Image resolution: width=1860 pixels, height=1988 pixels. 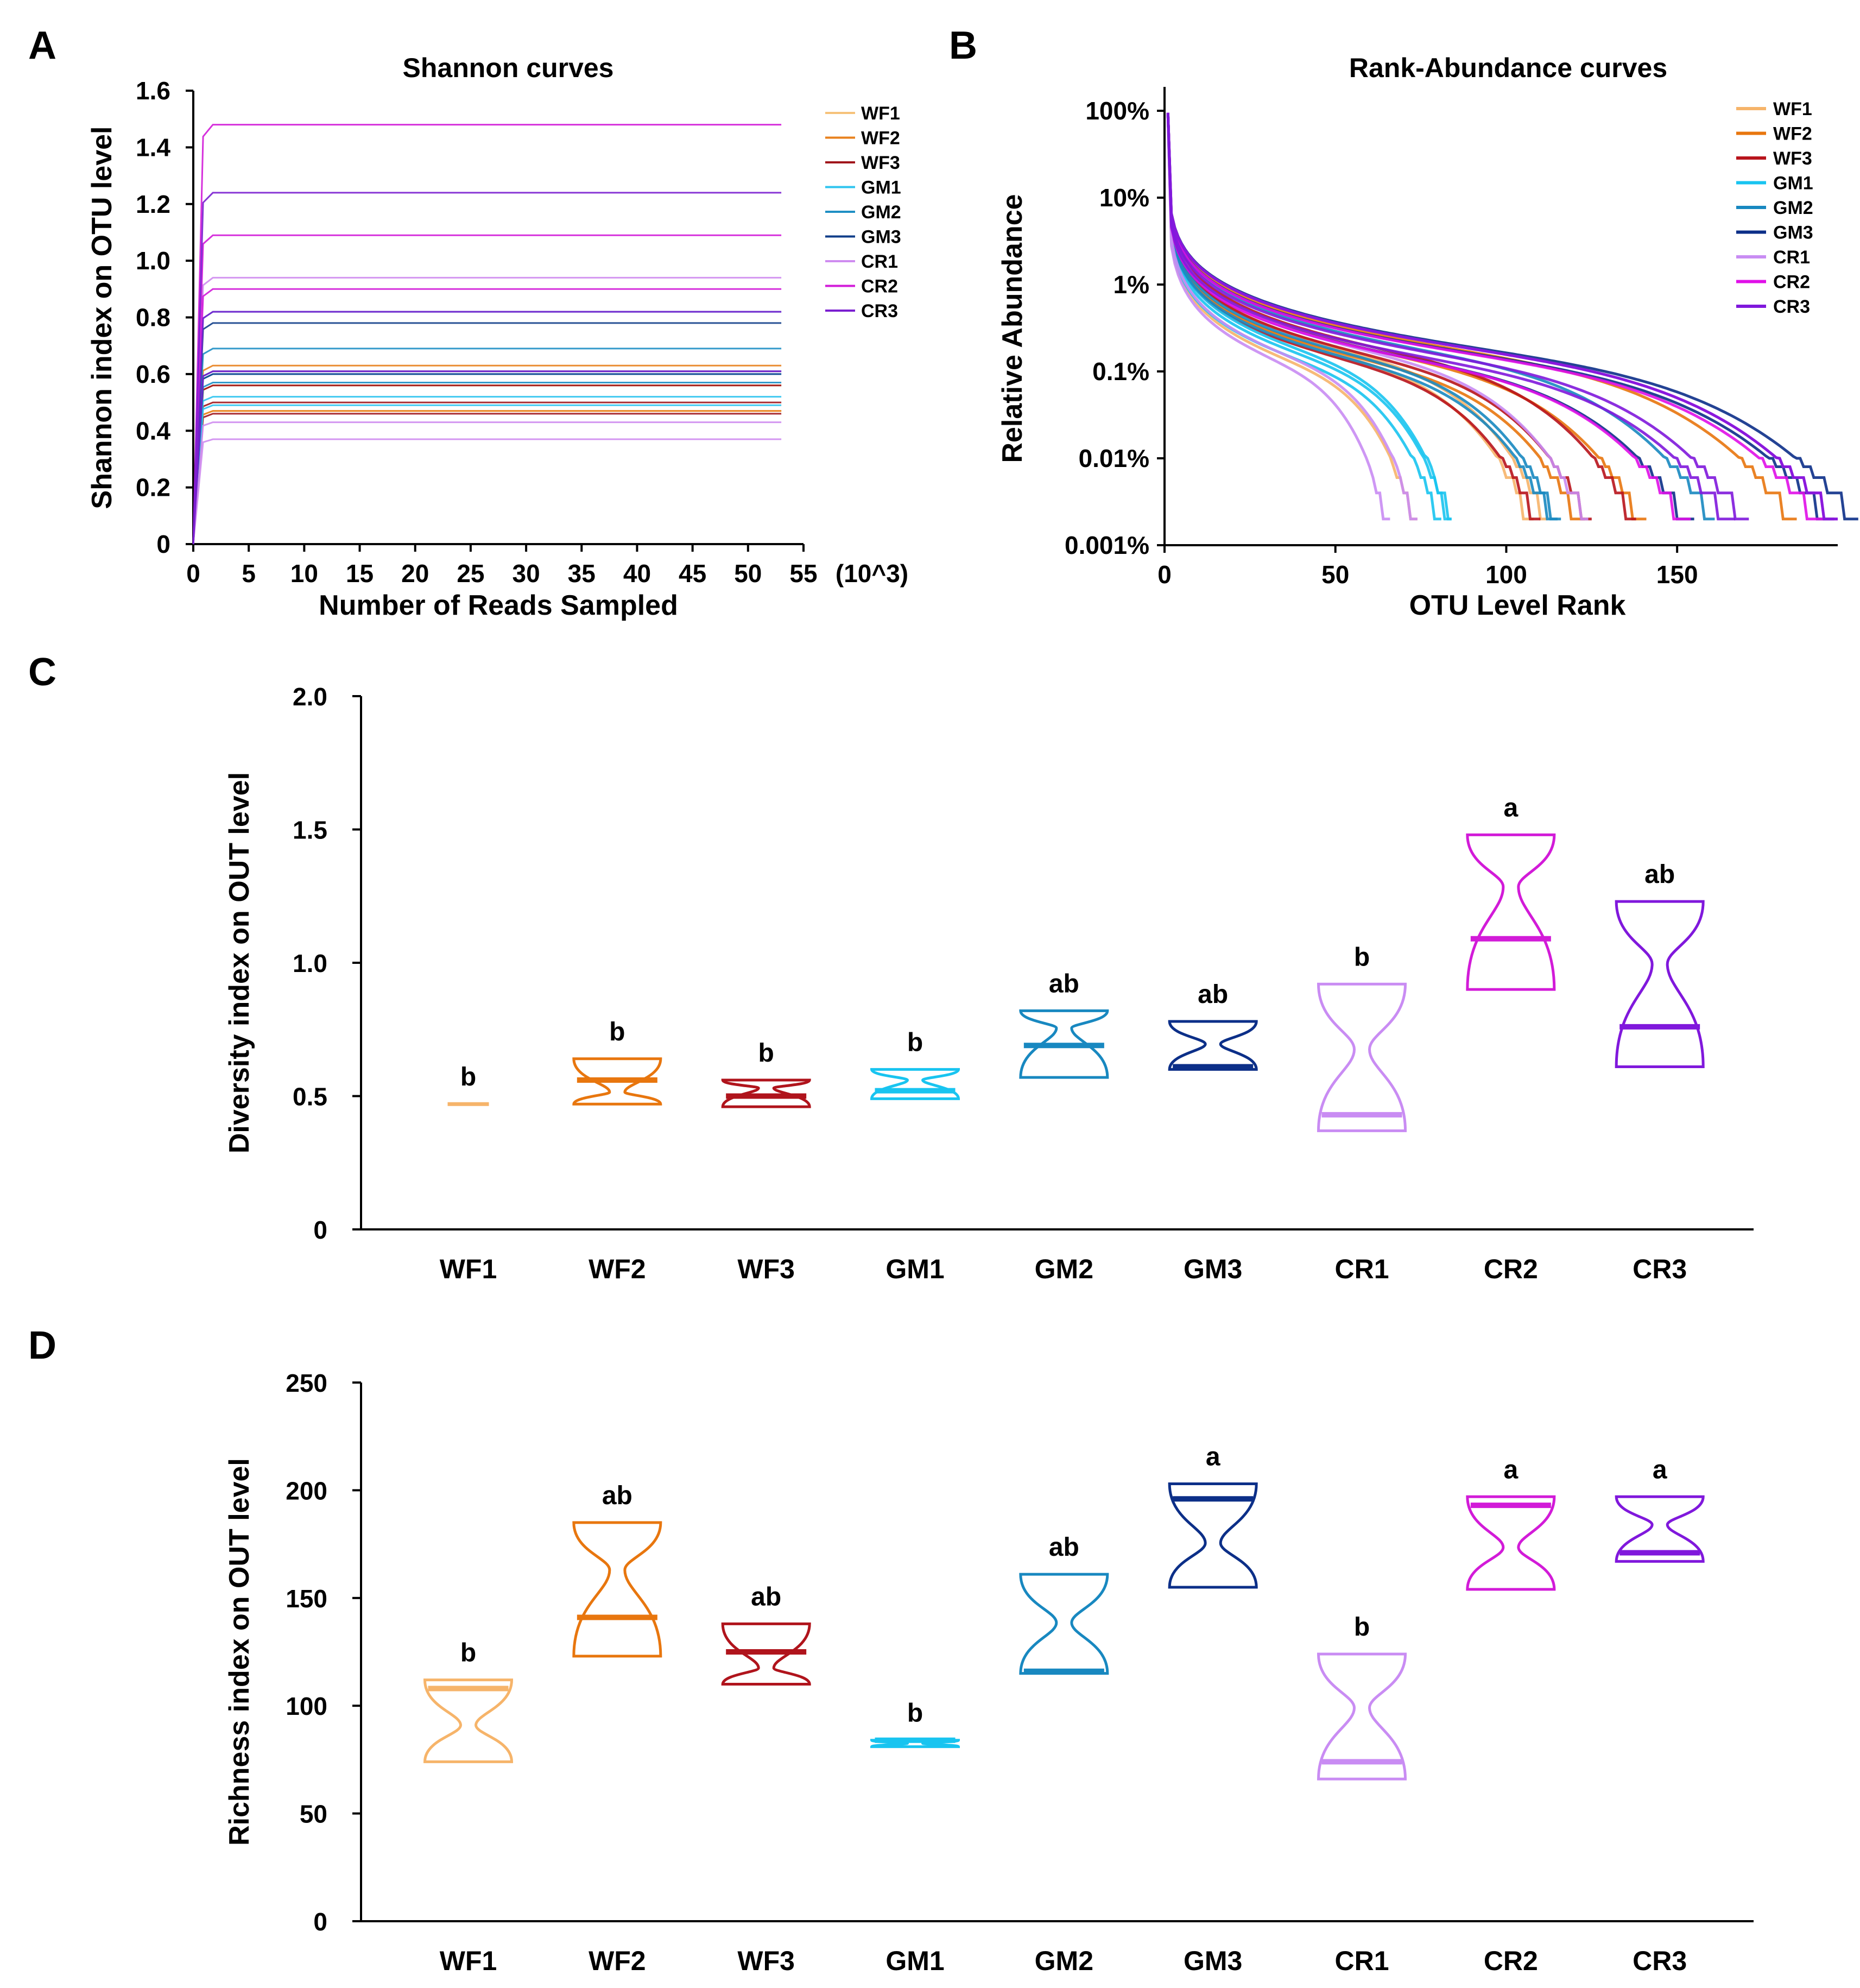 I want to click on panel-a-x-tick-label: 50, so click(x=748, y=573).